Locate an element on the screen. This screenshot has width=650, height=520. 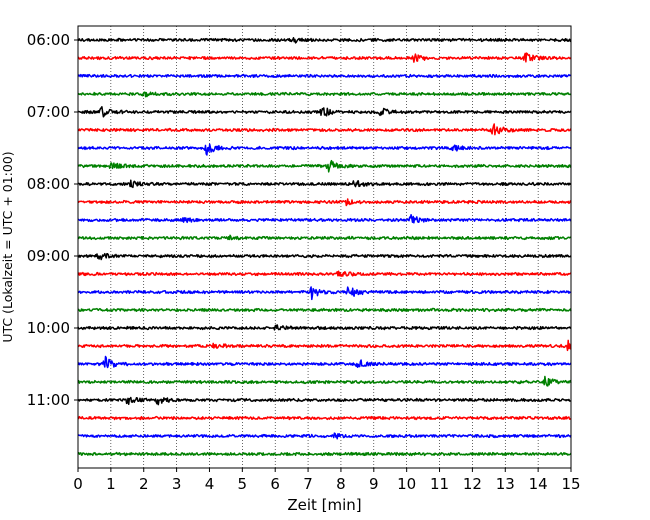
x-axis: 0 1 2 3 4 5 6 7 8 9 10 11 12 13 14 15 is located at coordinates (327, 480).